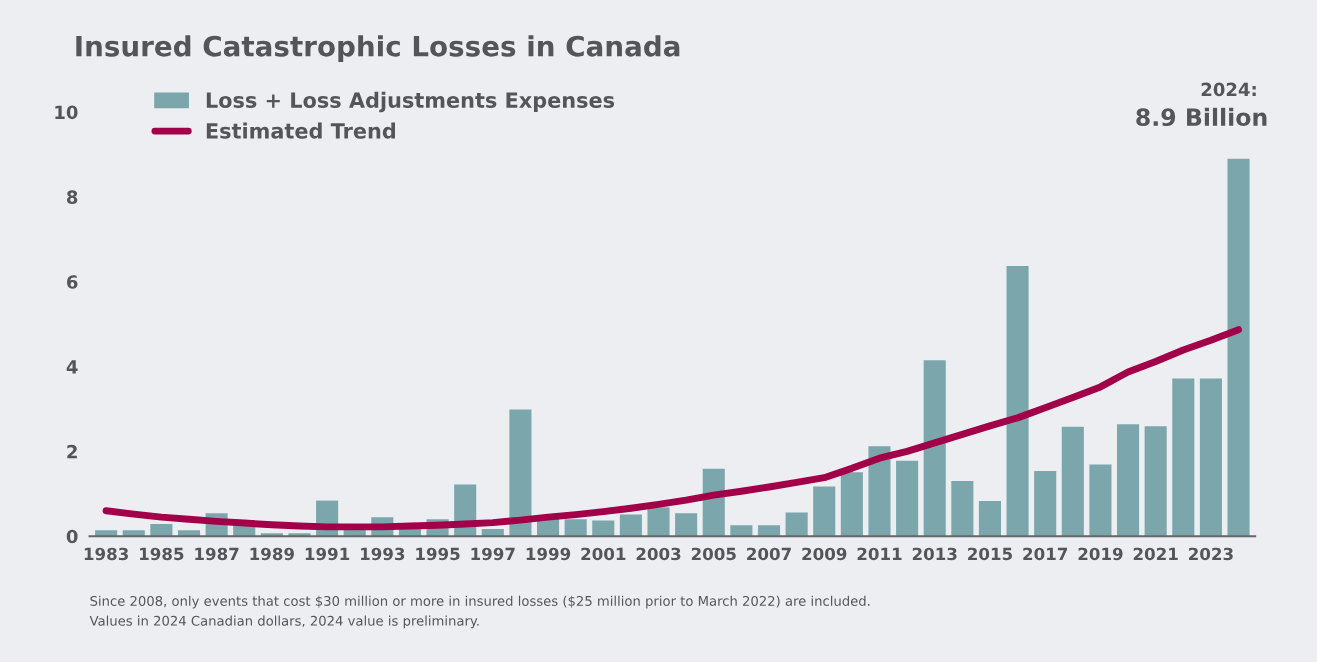 The width and height of the screenshot is (1317, 662). Describe the element at coordinates (300, 130) in the screenshot. I see `legend-label: Estimated Trend` at that location.